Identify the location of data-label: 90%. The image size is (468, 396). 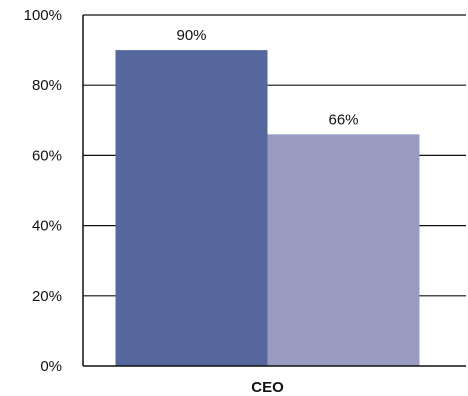
(191, 35).